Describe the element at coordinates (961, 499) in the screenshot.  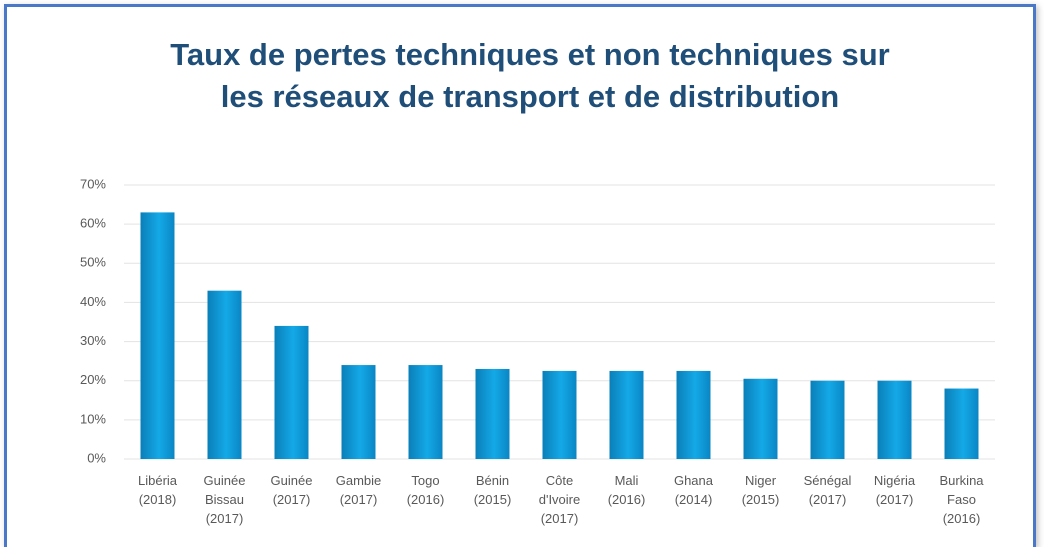
I see `x-tick-label: Burkina Faso (2016)` at that location.